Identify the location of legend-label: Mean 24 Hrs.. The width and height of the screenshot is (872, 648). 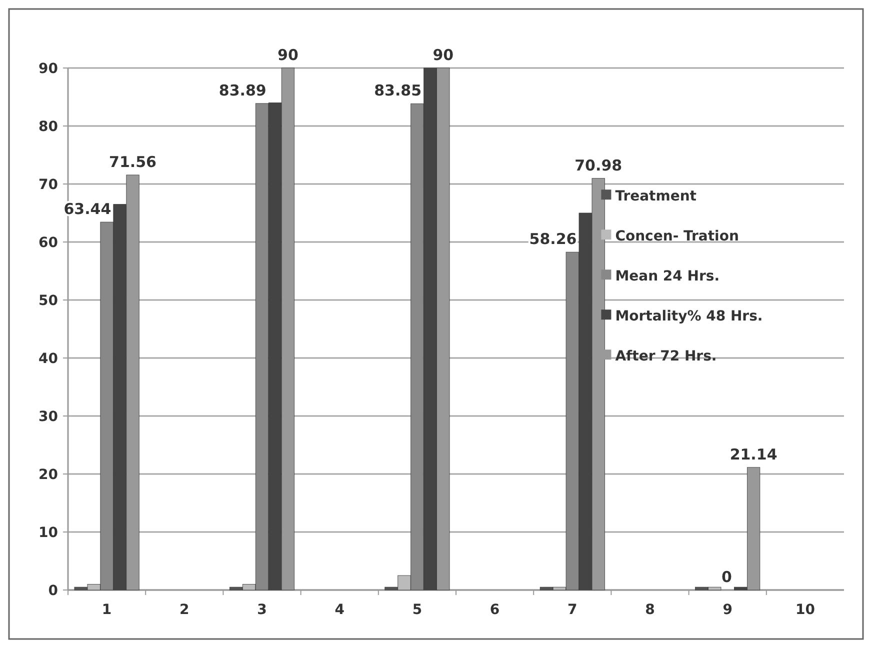
(667, 276).